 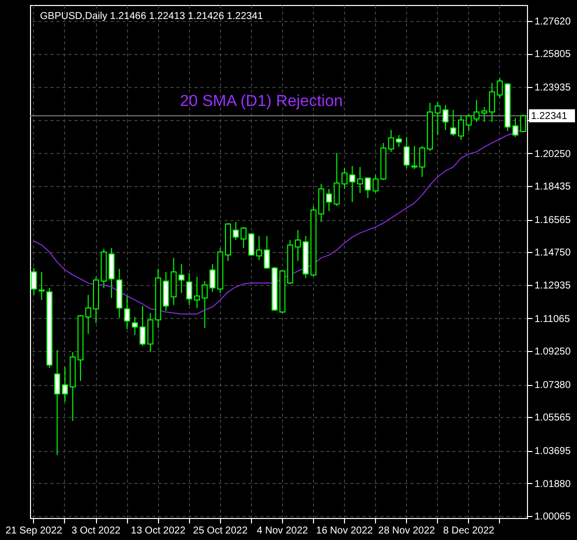 What do you see at coordinates (96, 531) in the screenshot?
I see `x-tick-label: 3 Oct 2022` at bounding box center [96, 531].